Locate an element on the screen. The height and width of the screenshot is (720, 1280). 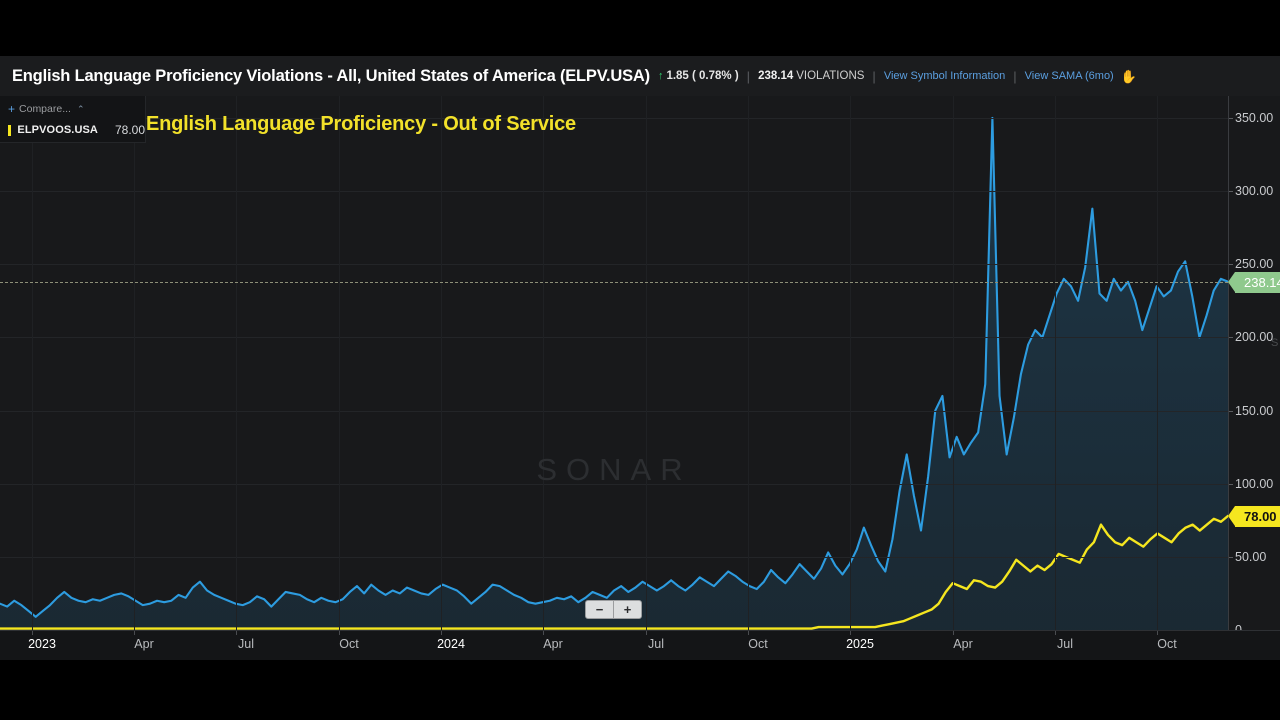
current-value: 238.14 is located at coordinates (776, 76).